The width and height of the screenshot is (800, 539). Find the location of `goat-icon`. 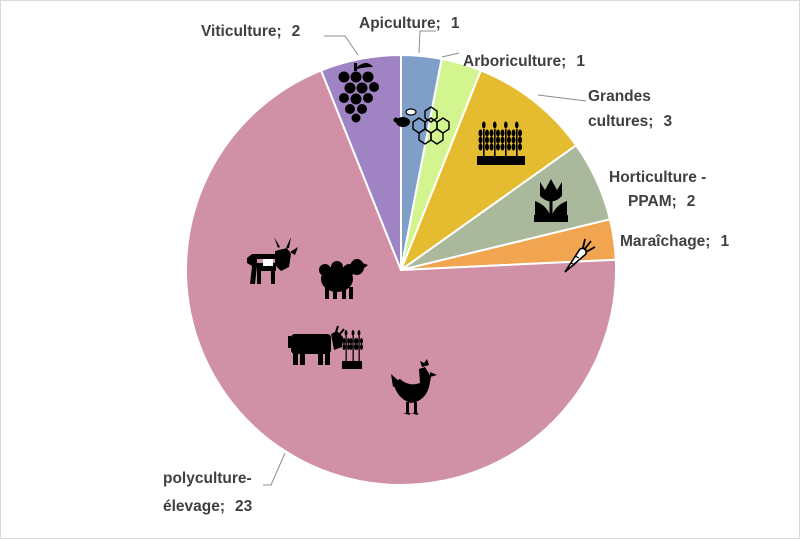

goat-icon is located at coordinates (272, 260).